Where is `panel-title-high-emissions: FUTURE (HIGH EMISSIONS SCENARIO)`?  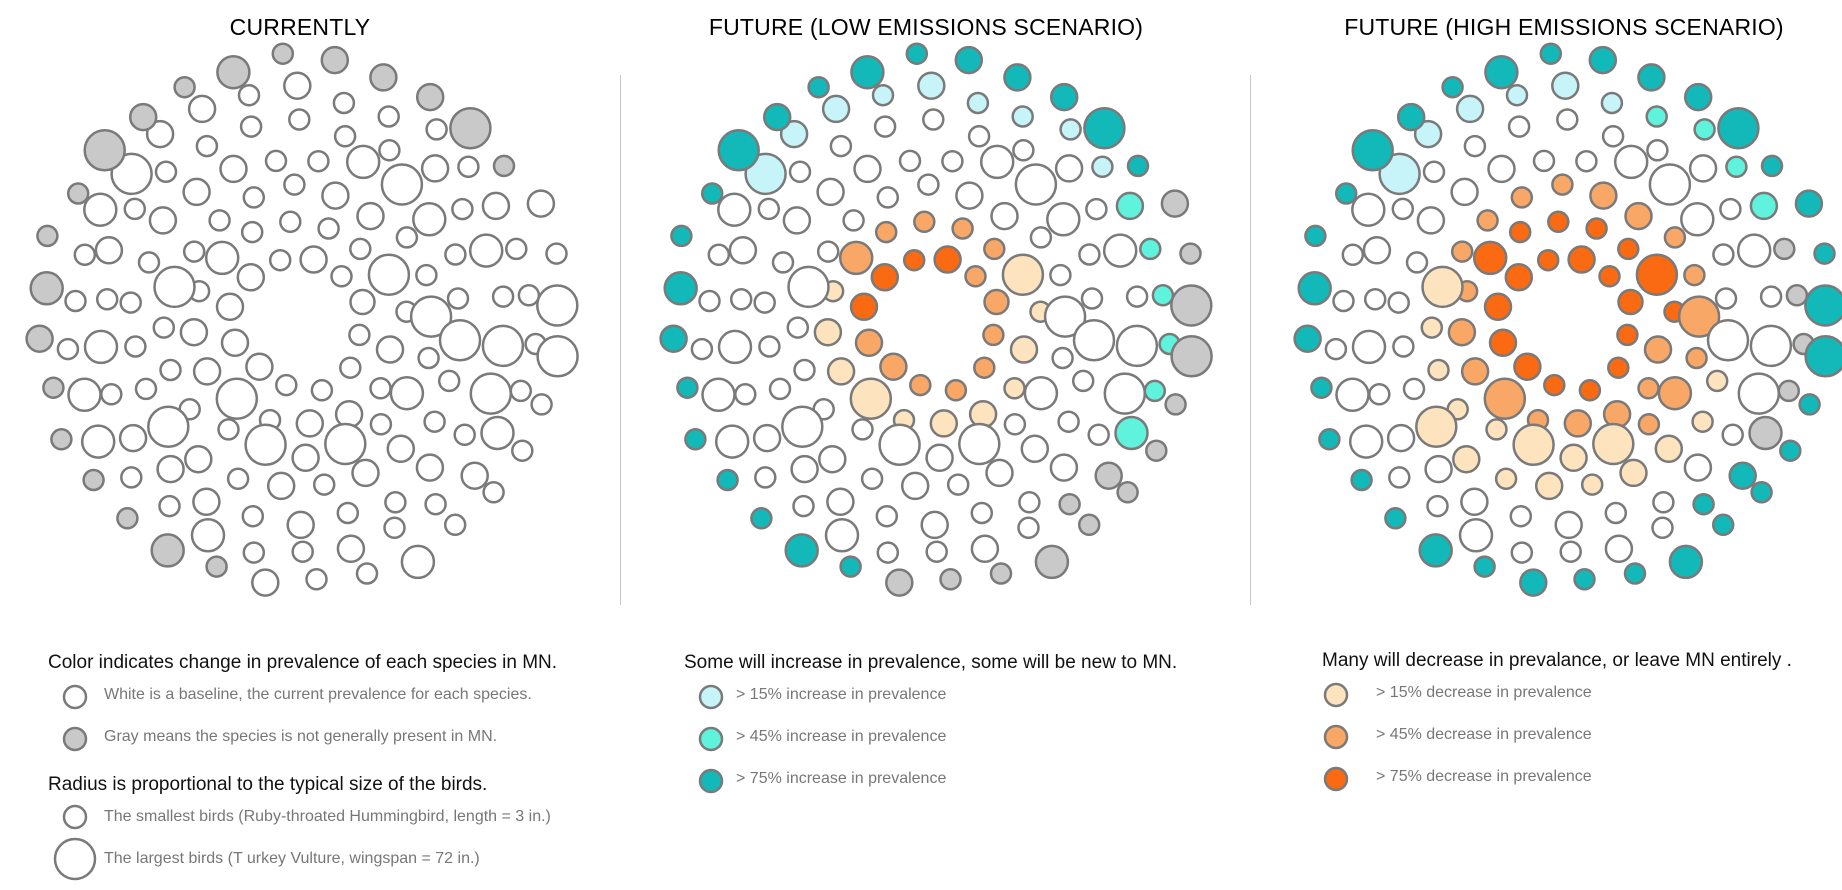
panel-title-high-emissions: FUTURE (HIGH EMISSIONS SCENARIO) is located at coordinates (1564, 27).